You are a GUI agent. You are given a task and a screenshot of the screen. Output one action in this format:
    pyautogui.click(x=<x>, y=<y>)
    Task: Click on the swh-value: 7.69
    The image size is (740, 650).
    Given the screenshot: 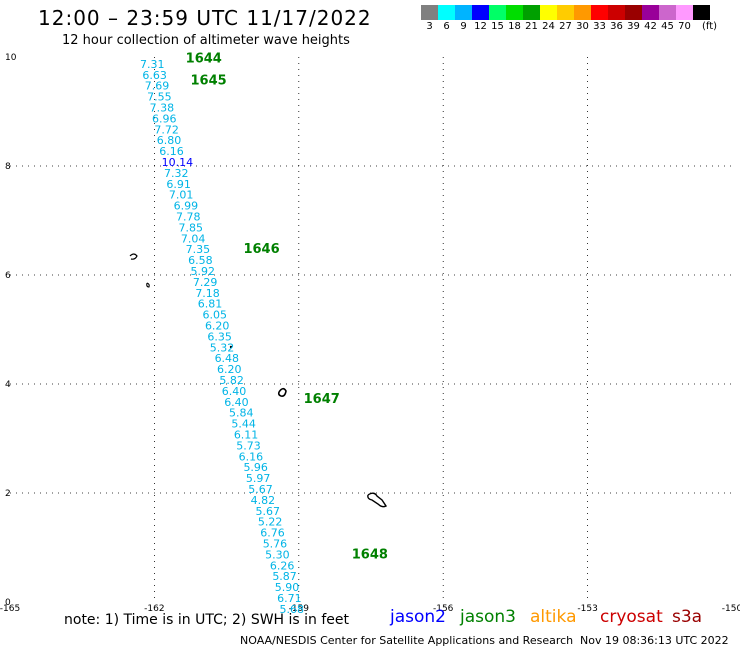 What is the action you would take?
    pyautogui.click(x=157, y=86)
    